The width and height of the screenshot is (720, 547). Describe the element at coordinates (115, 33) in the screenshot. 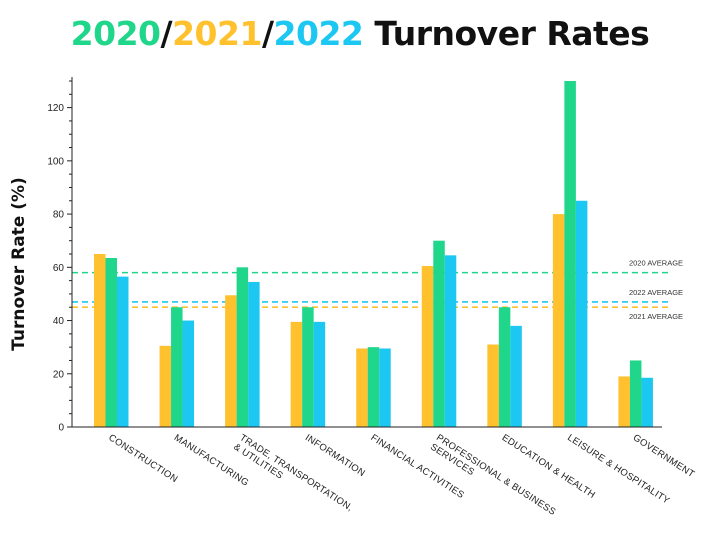

I see `title-year-2020: 2020` at that location.